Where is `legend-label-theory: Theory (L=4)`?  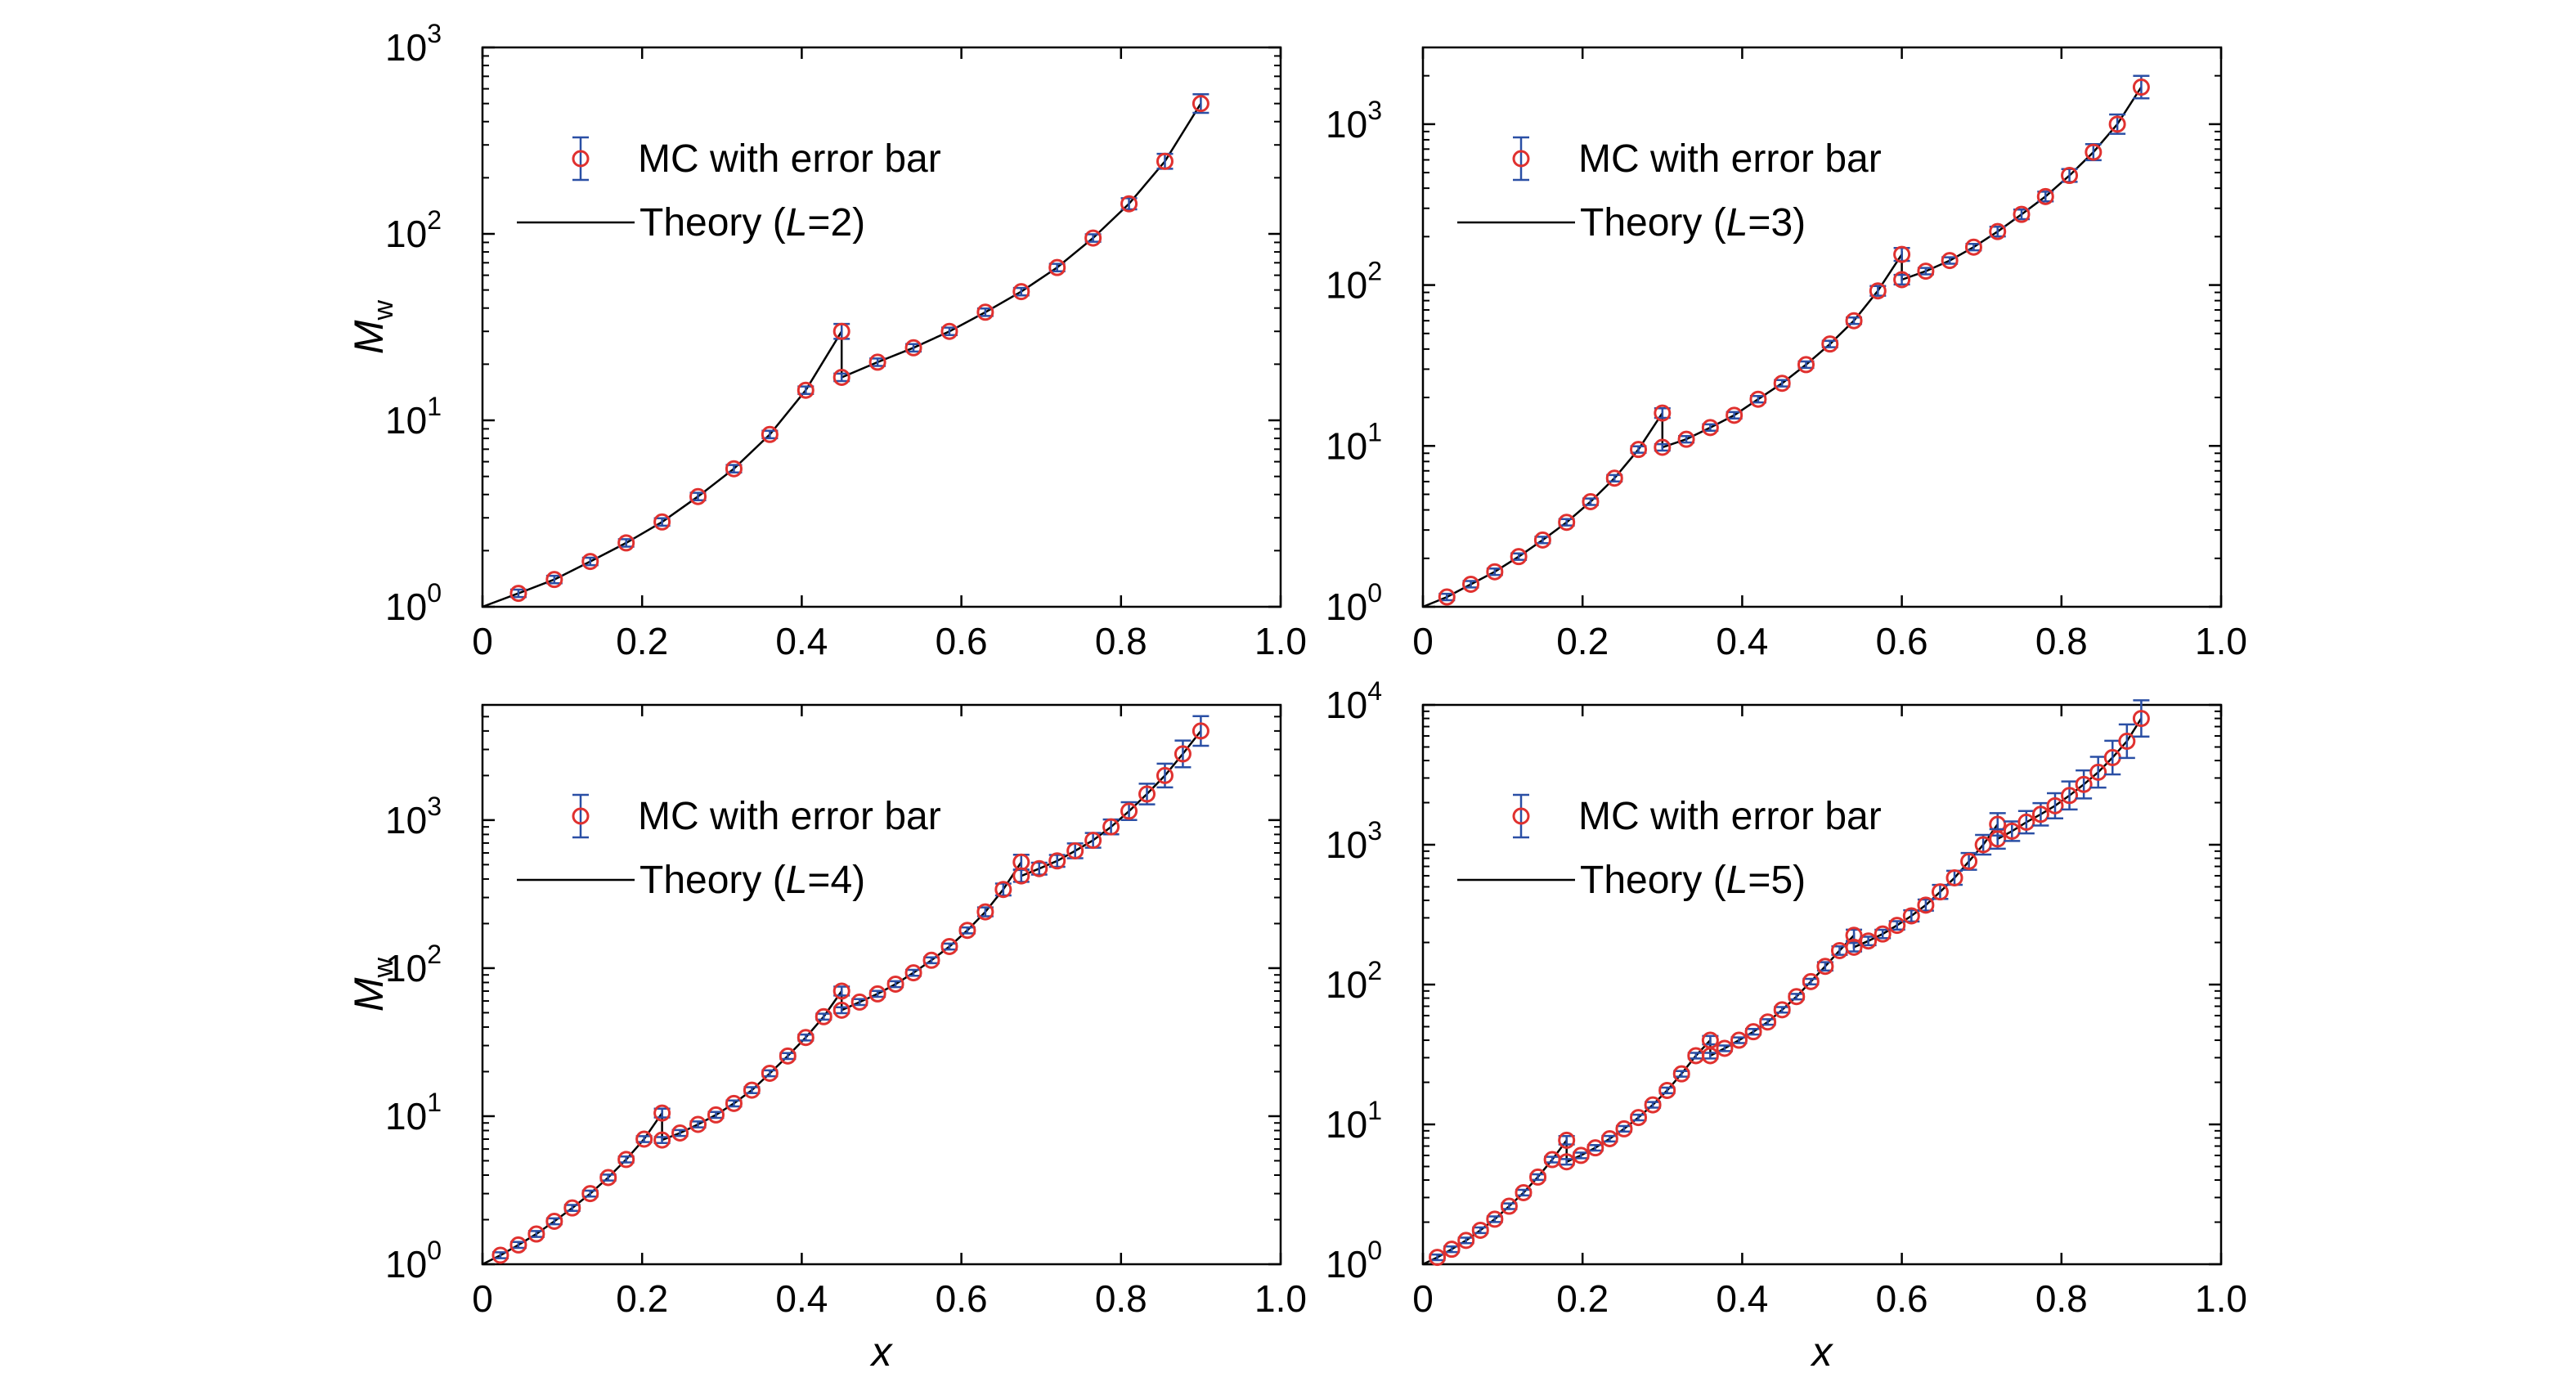
legend-label-theory: Theory (L=4) is located at coordinates (752, 880).